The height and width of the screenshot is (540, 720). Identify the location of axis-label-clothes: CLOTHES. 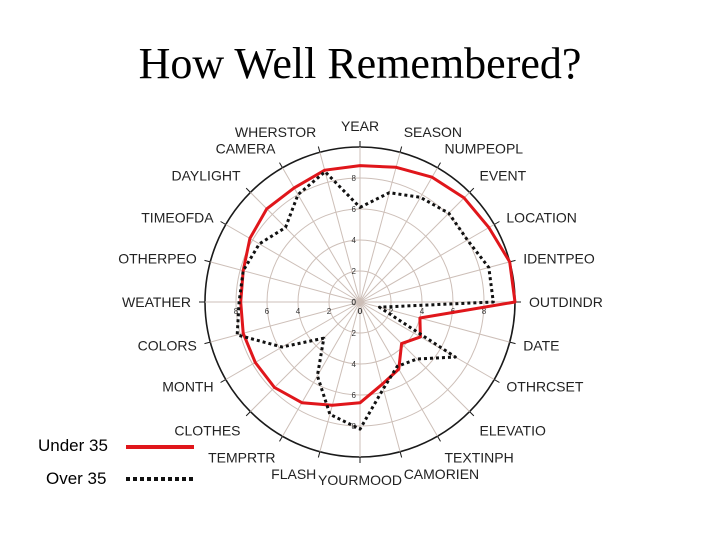
(207, 431).